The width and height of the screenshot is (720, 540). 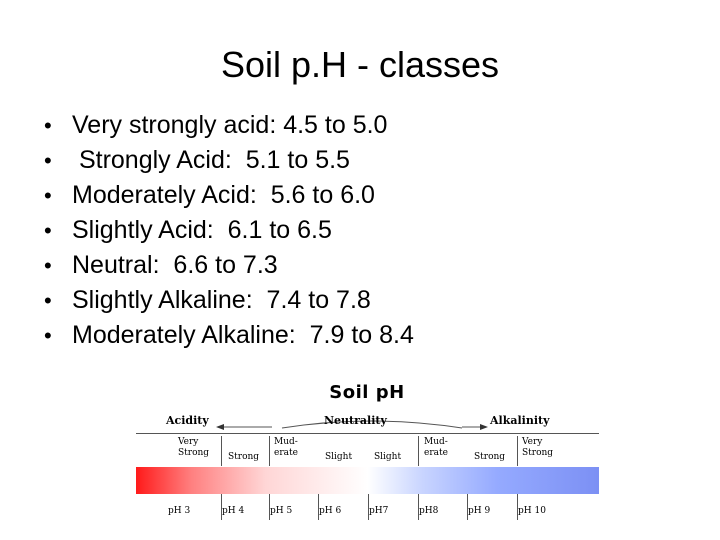 What do you see at coordinates (379, 511) in the screenshot?
I see `ph-label: pH7` at bounding box center [379, 511].